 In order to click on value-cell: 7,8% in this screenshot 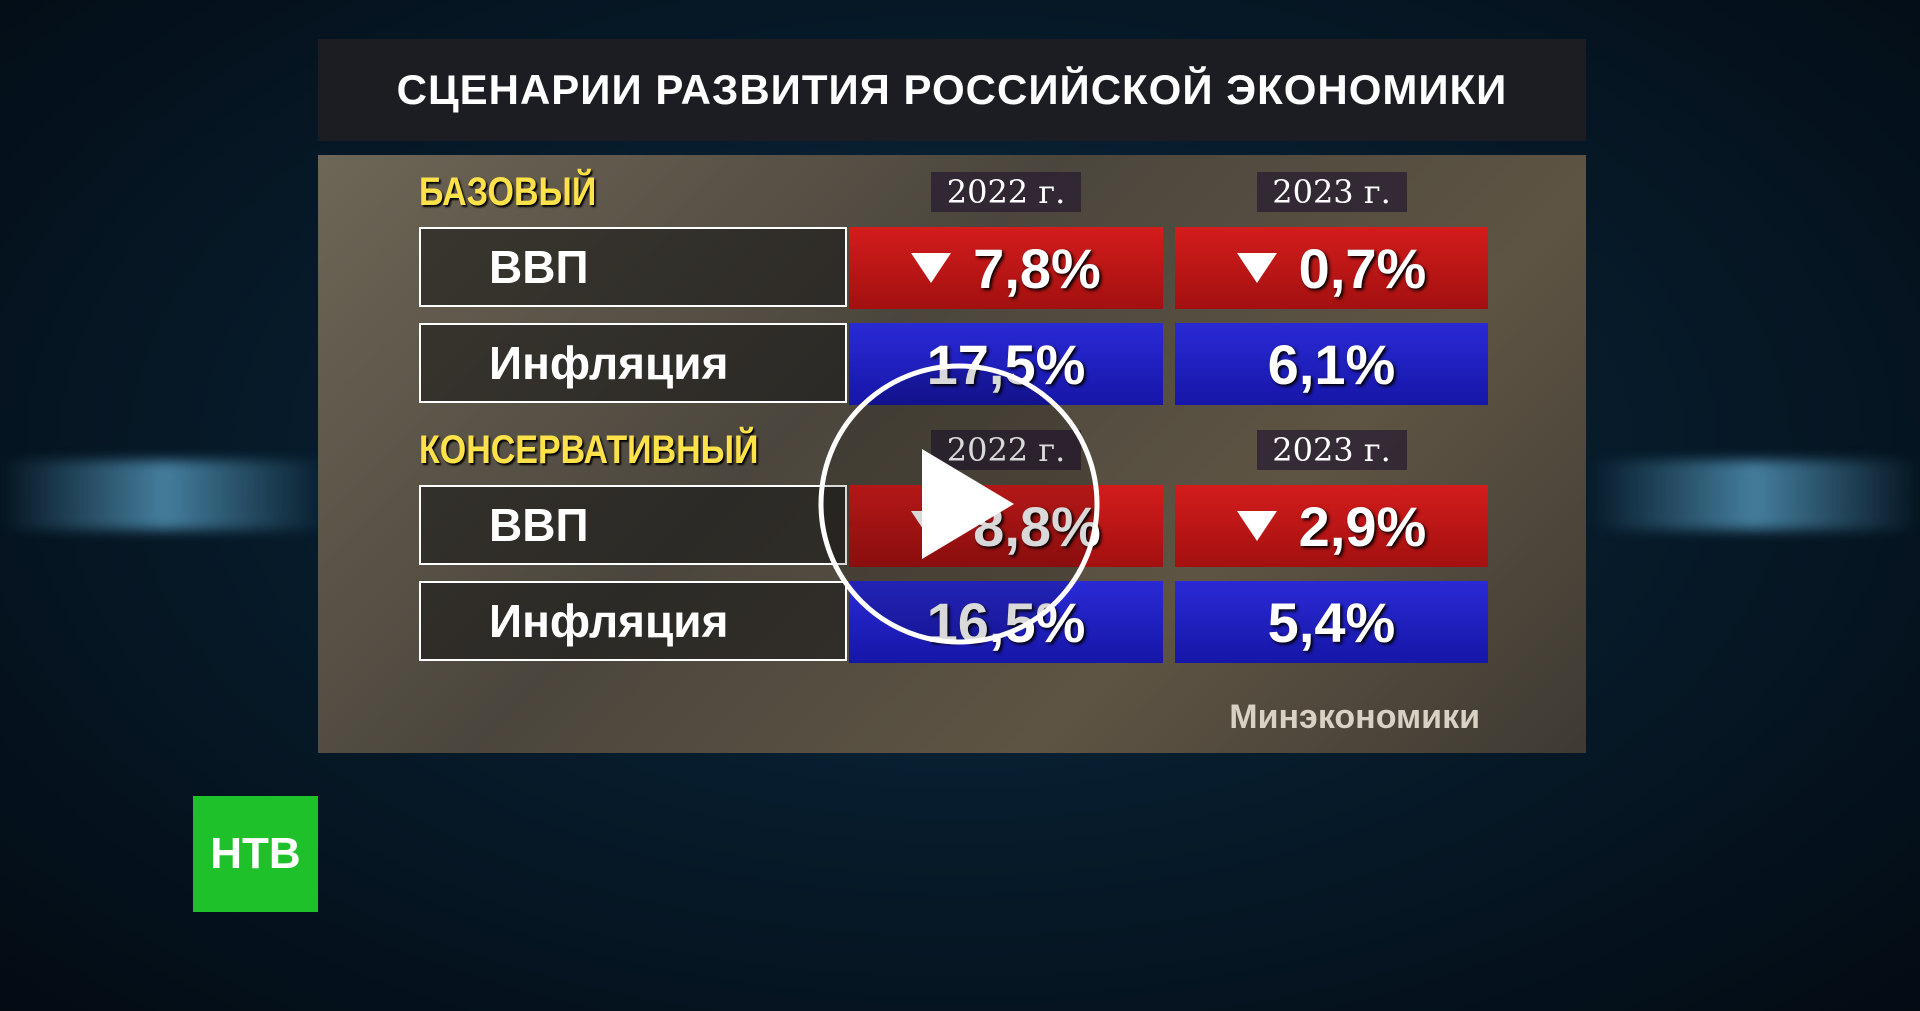, I will do `click(1006, 268)`.